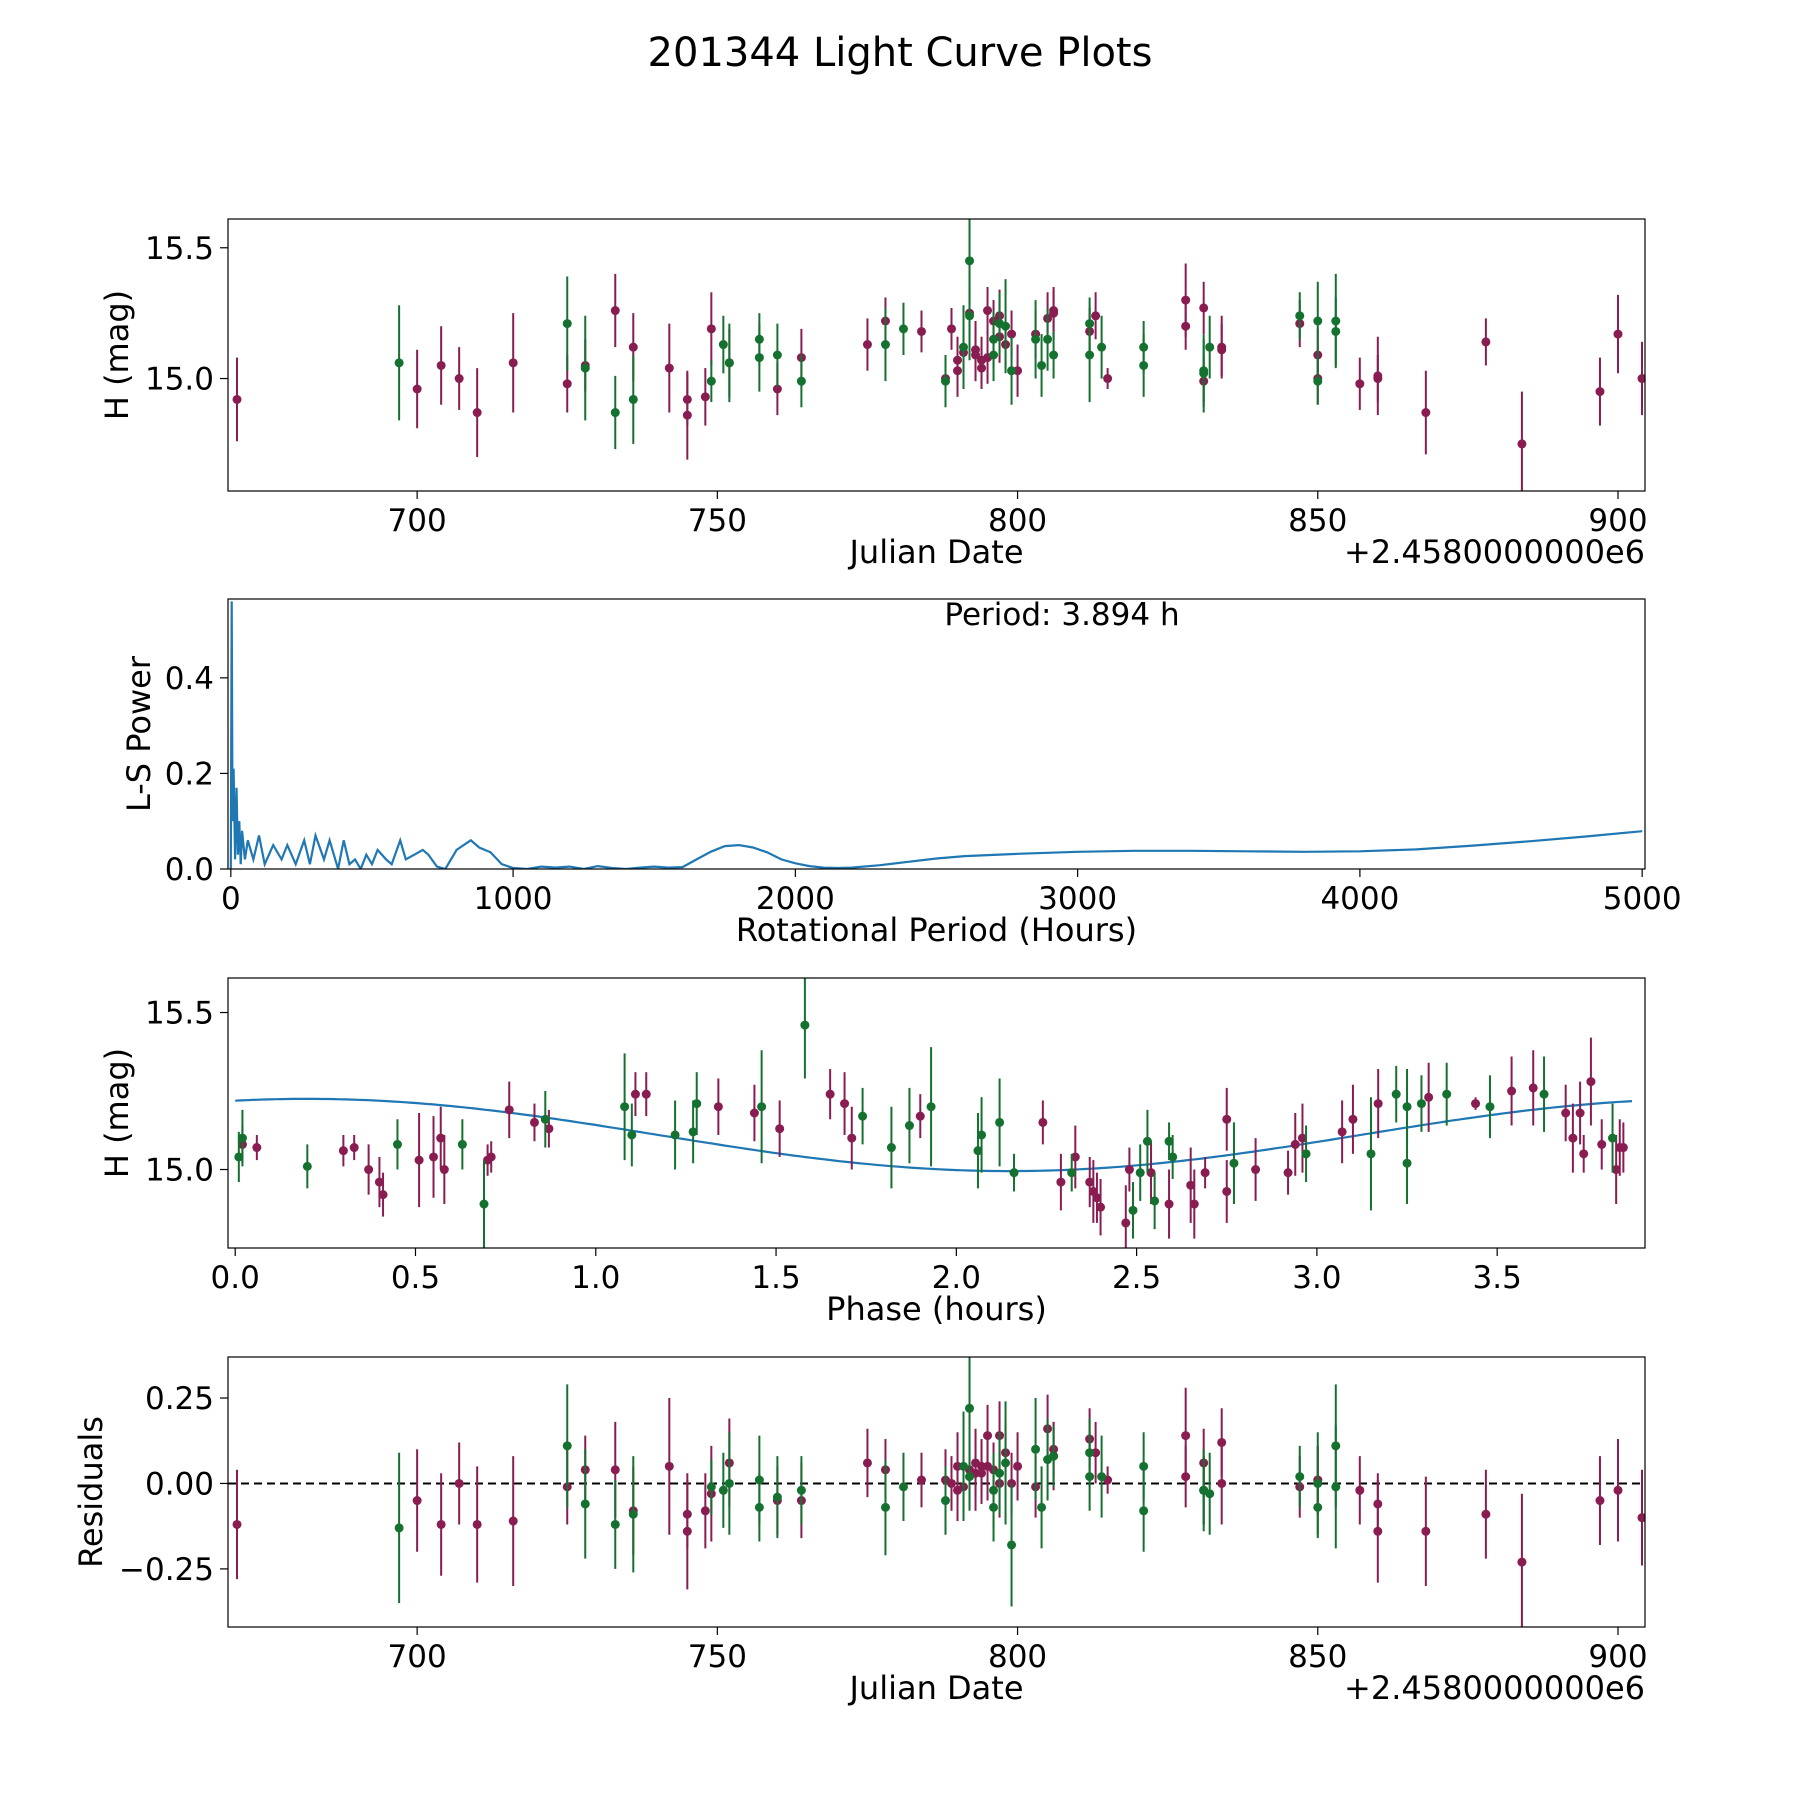 This screenshot has height=1804, width=1800. Describe the element at coordinates (867, 1482) in the screenshot. I see `residuals-series-band-B` at that location.